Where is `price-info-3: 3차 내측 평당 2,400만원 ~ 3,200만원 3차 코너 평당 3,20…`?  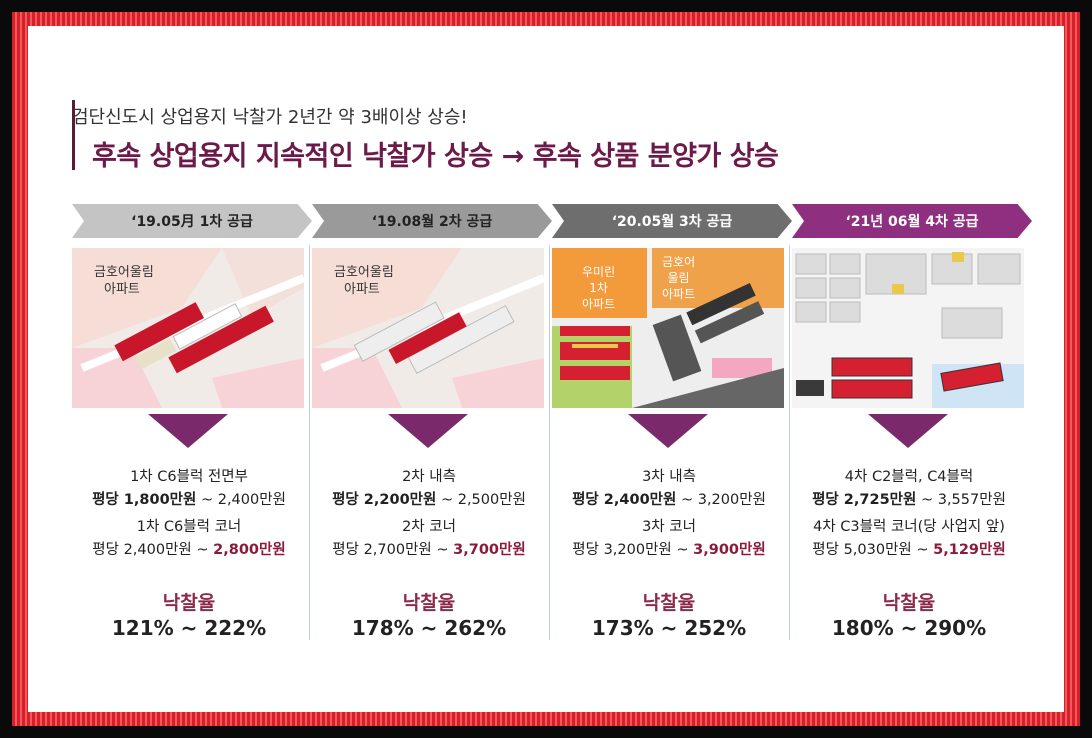
price-info-3: 3차 내측 평당 2,400만원 ~ 3,200만원 3차 코너 평당 3,20… is located at coordinates (669, 514).